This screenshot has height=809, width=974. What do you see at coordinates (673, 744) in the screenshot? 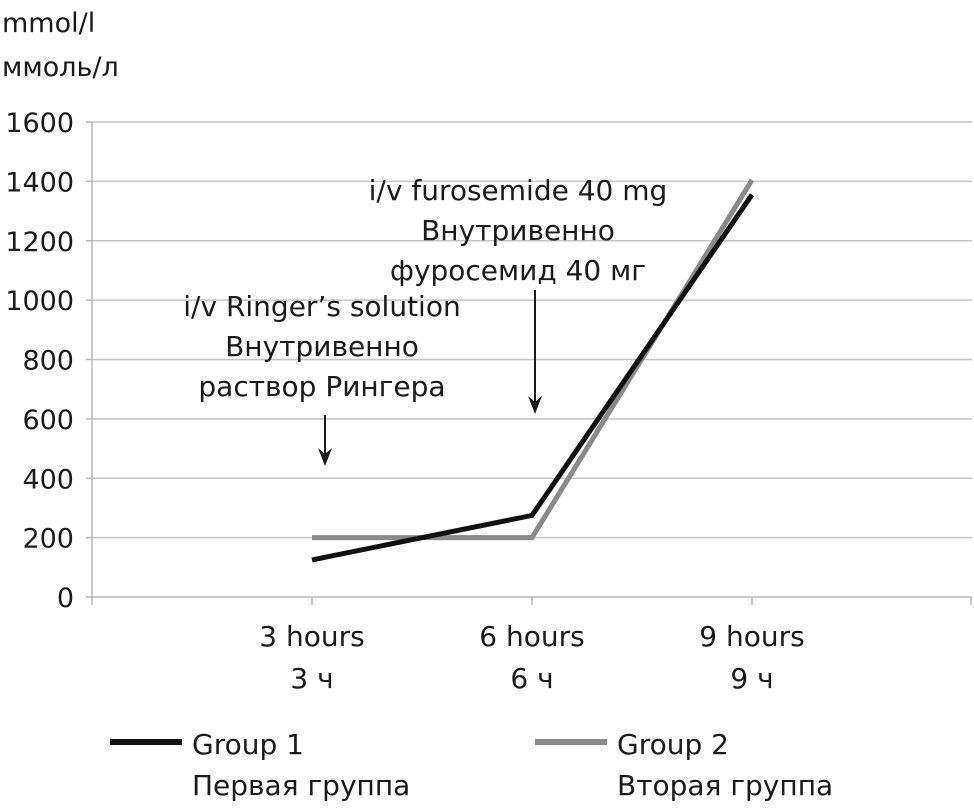
I see `legend-label-en: Group 2` at bounding box center [673, 744].